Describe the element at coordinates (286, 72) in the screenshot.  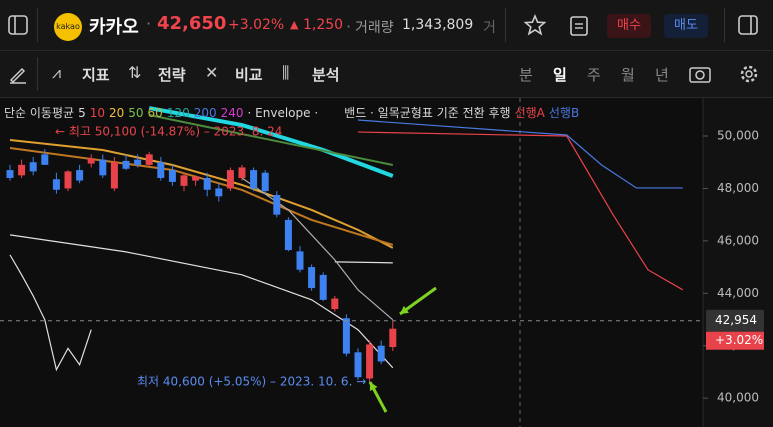
I see `tool-icon: ⫼` at that location.